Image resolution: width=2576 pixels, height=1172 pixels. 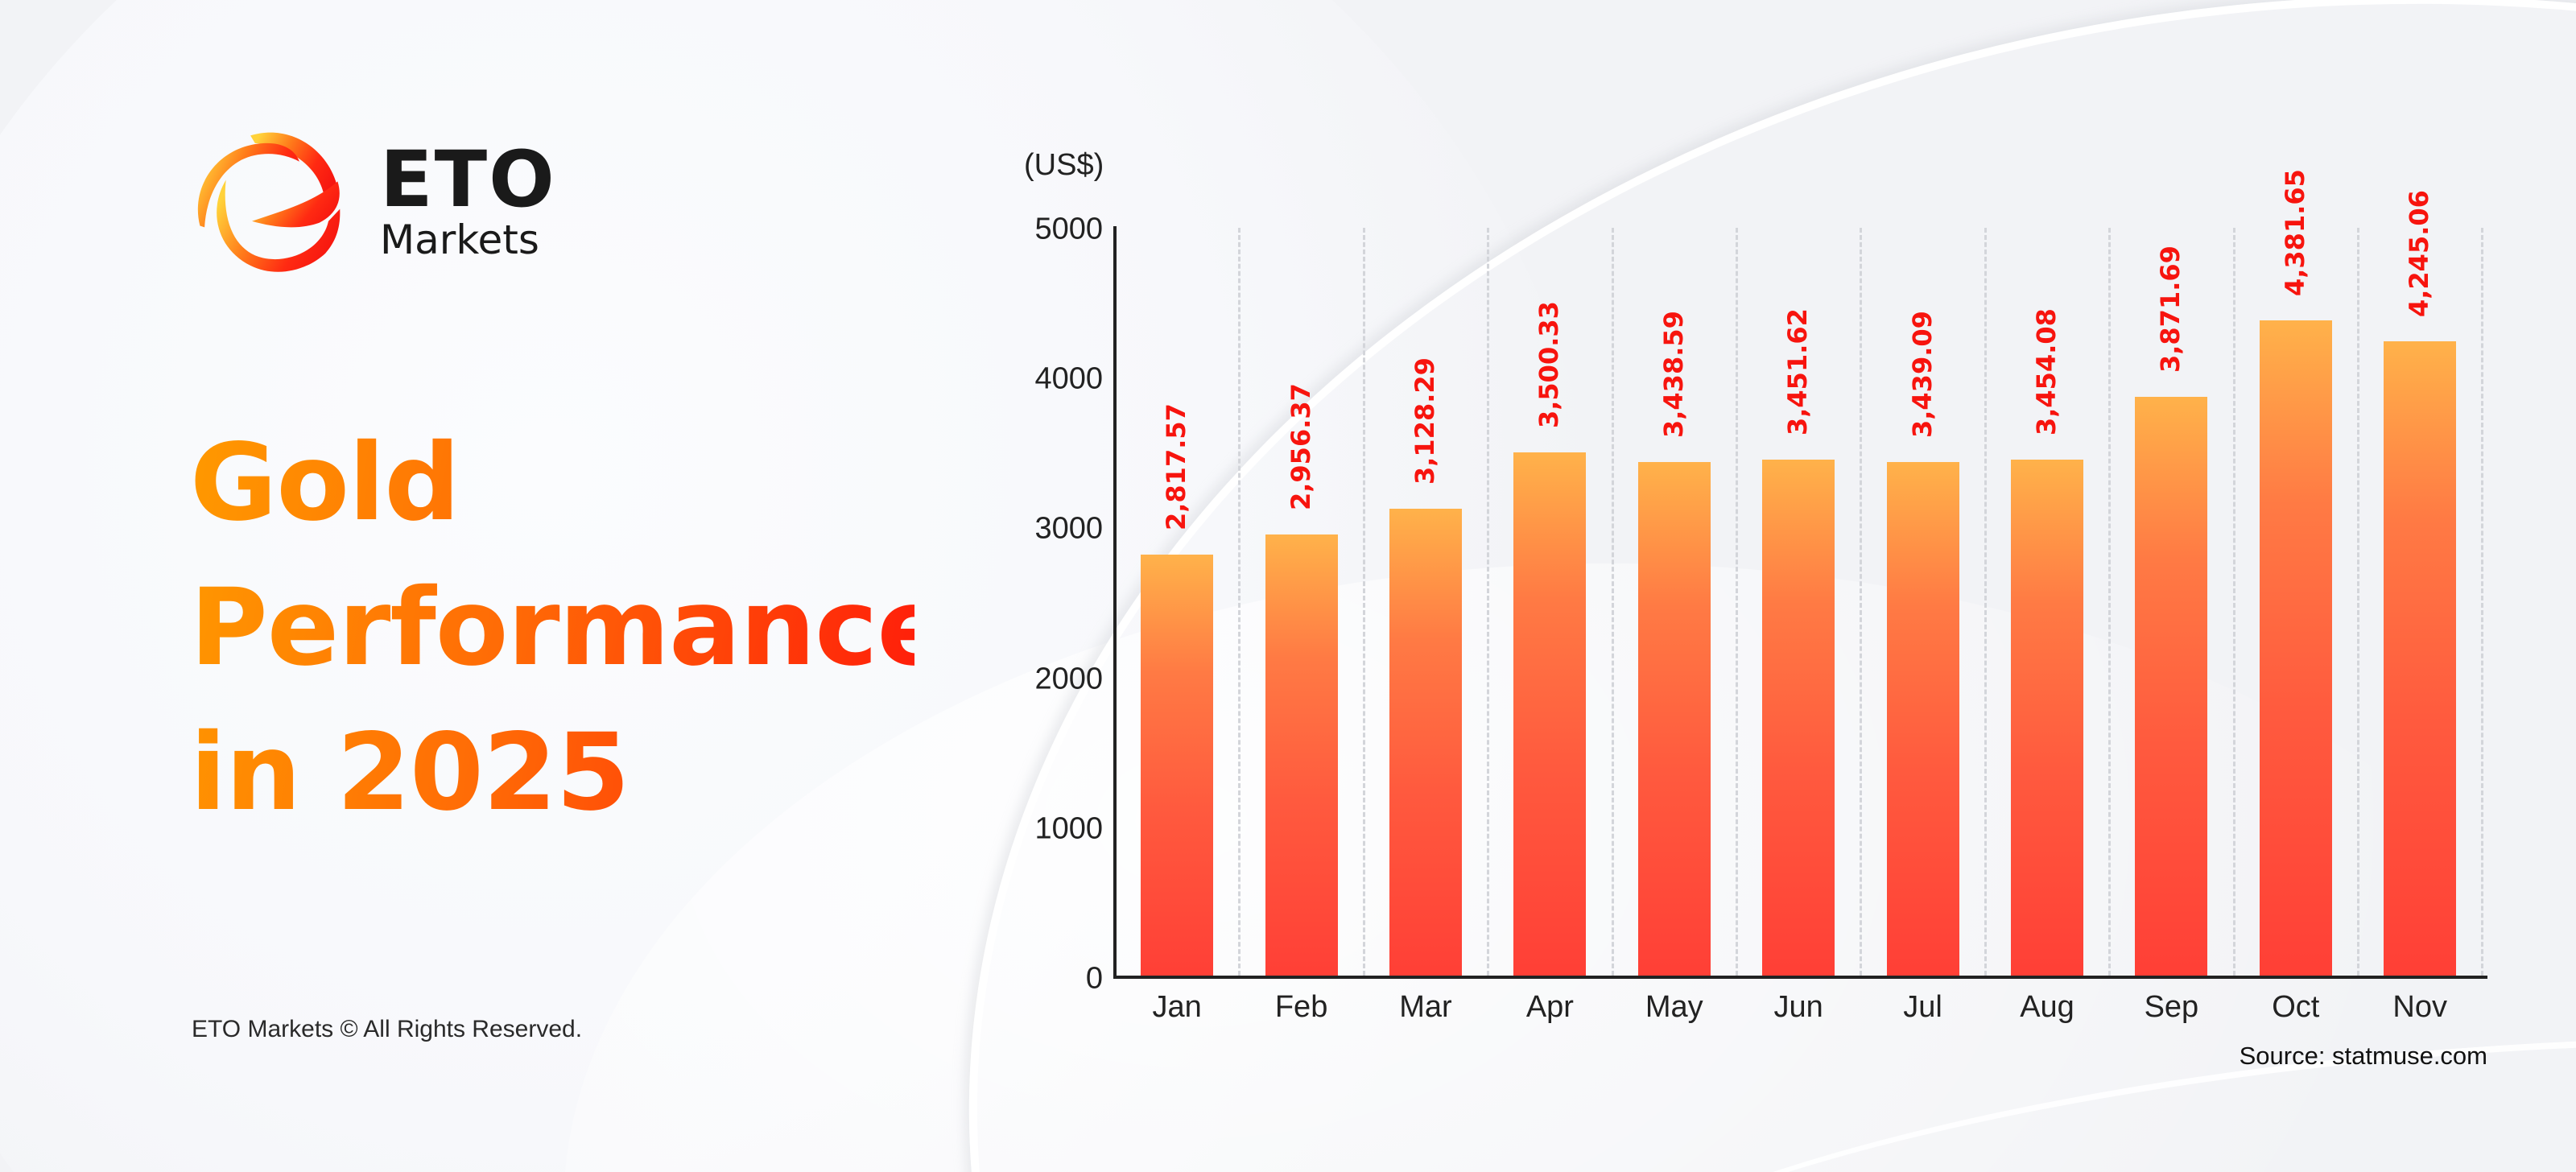 What do you see at coordinates (2295, 648) in the screenshot?
I see `bar-oct` at bounding box center [2295, 648].